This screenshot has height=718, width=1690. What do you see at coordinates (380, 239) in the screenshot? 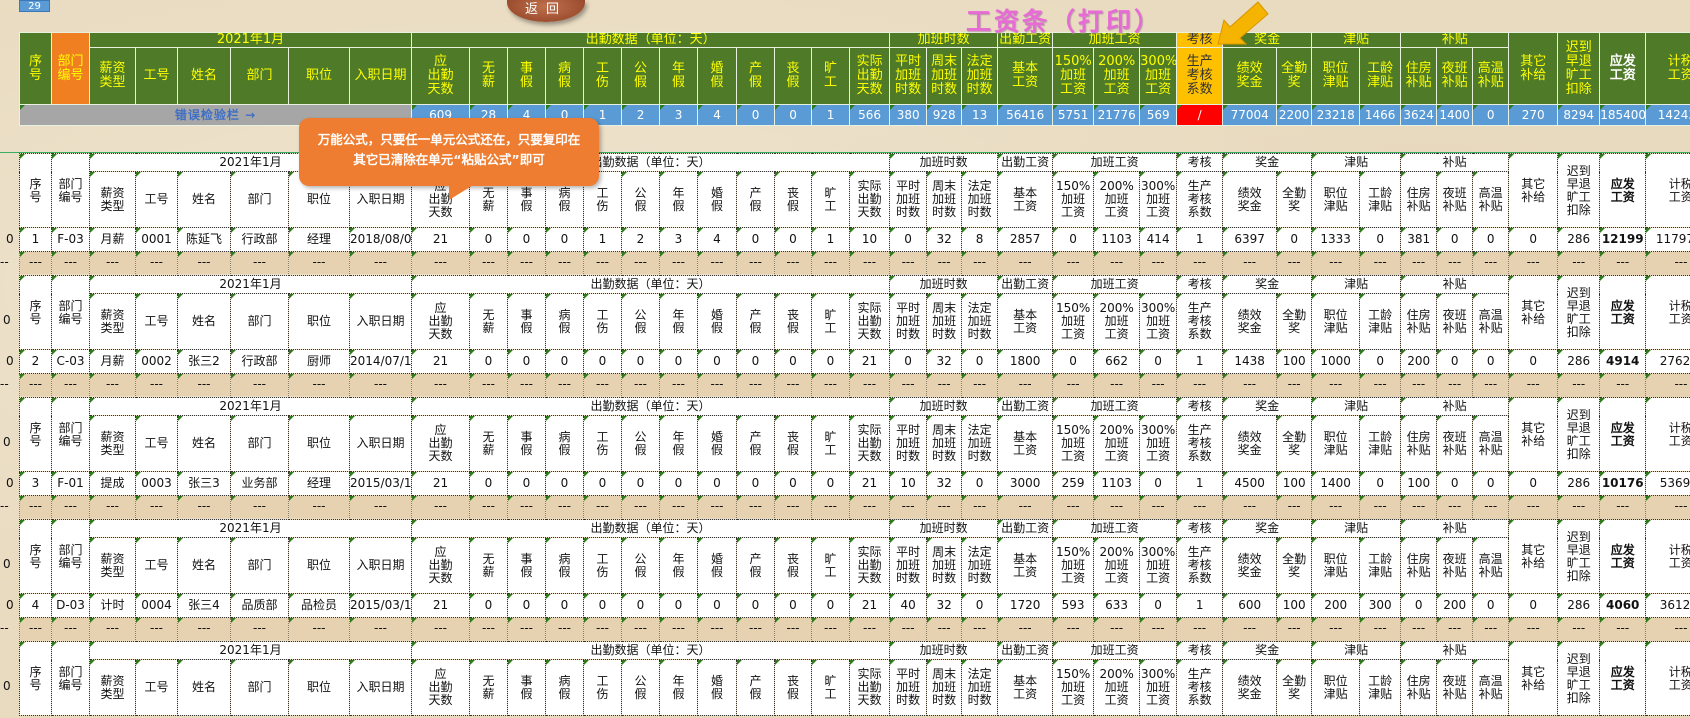
I see `data-cell: 2018/08/09` at bounding box center [380, 239].